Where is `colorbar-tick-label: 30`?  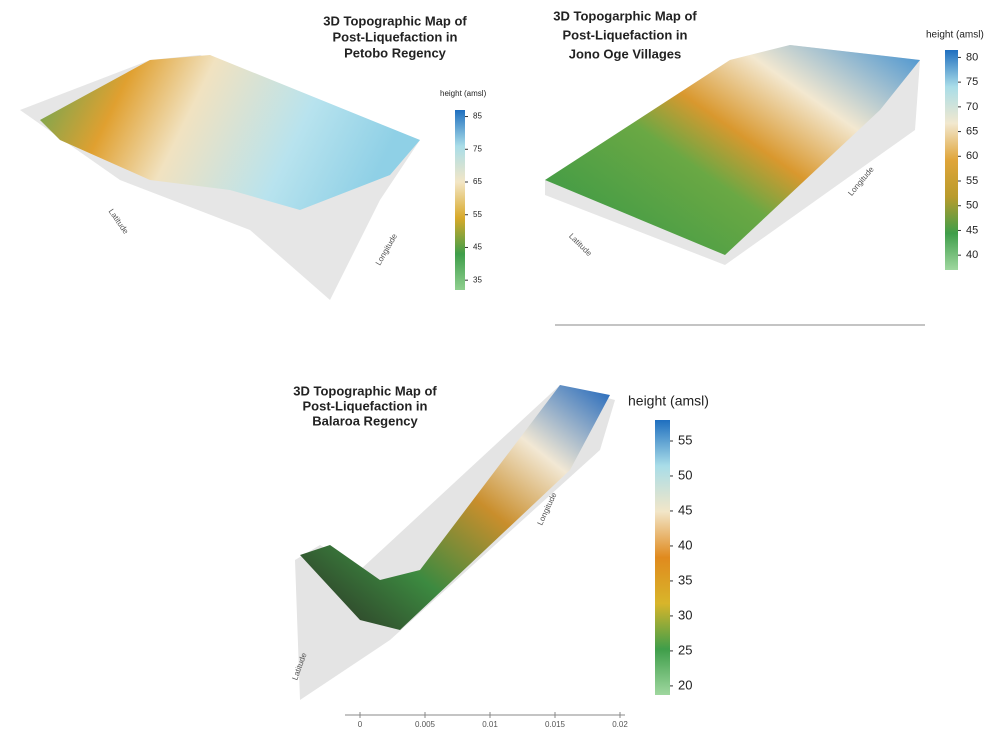 colorbar-tick-label: 30 is located at coordinates (685, 614).